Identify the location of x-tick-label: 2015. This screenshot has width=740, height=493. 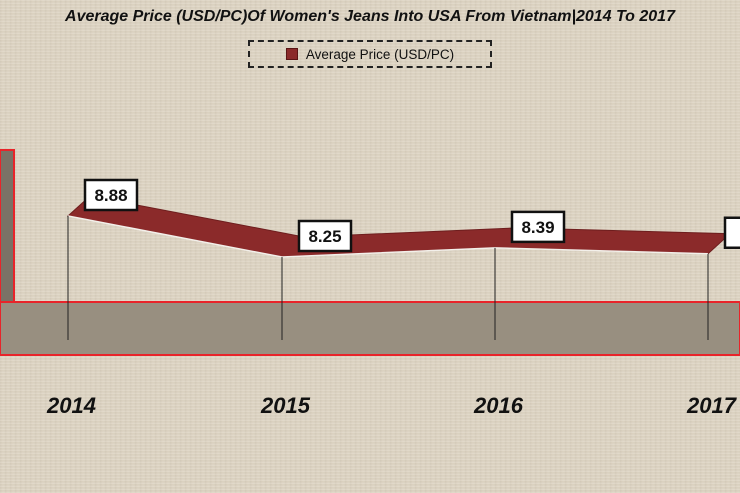
(285, 405).